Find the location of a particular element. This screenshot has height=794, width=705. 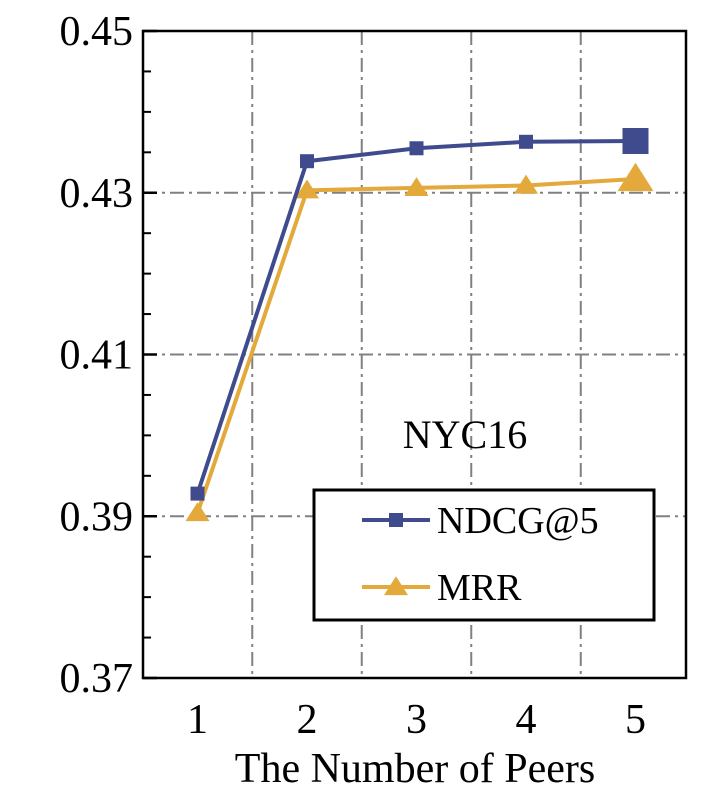

y-tick-label: 0.43 is located at coordinates (97, 194).